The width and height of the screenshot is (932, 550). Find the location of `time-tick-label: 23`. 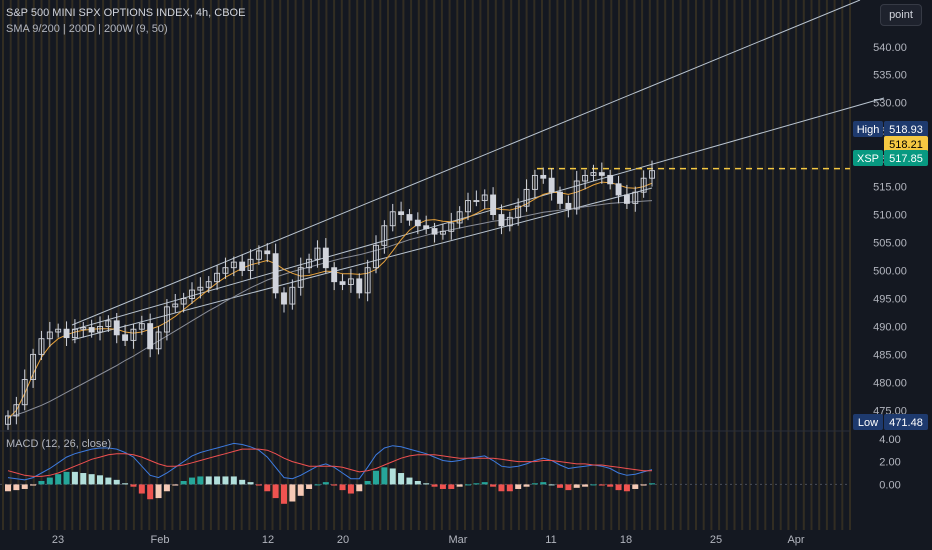

time-tick-label: 23 is located at coordinates (58, 540).